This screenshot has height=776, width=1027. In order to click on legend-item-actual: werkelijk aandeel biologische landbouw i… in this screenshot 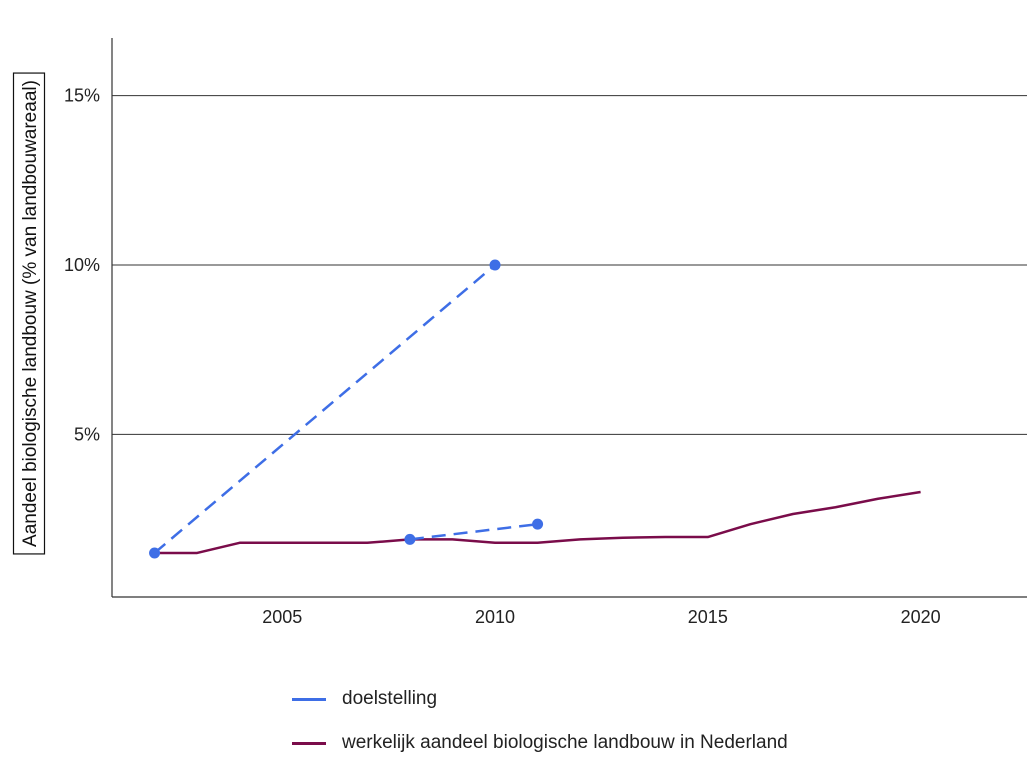, I will do `click(540, 743)`.